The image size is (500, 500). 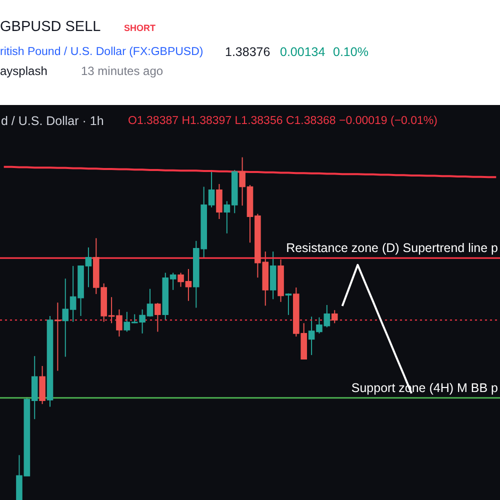 What do you see at coordinates (24, 71) in the screenshot?
I see `text: aysplash` at bounding box center [24, 71].